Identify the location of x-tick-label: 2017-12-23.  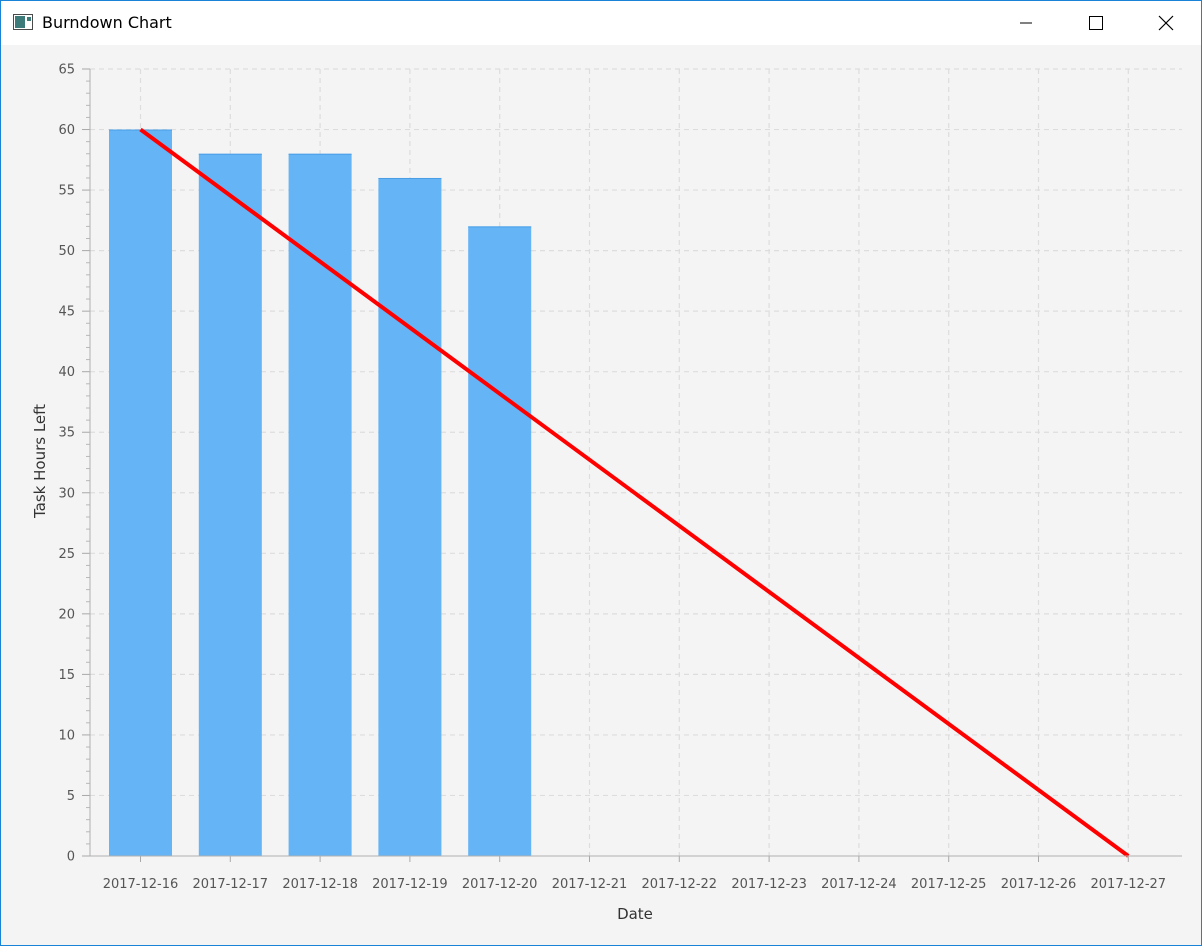
(769, 884).